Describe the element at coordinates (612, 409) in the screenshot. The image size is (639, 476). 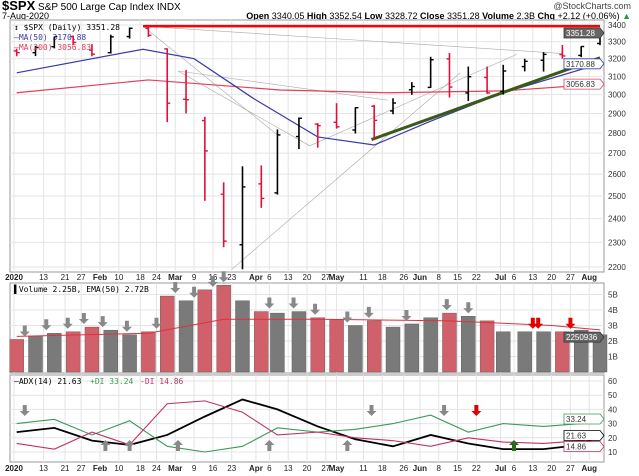
I see `adx-tick-label: 40` at that location.